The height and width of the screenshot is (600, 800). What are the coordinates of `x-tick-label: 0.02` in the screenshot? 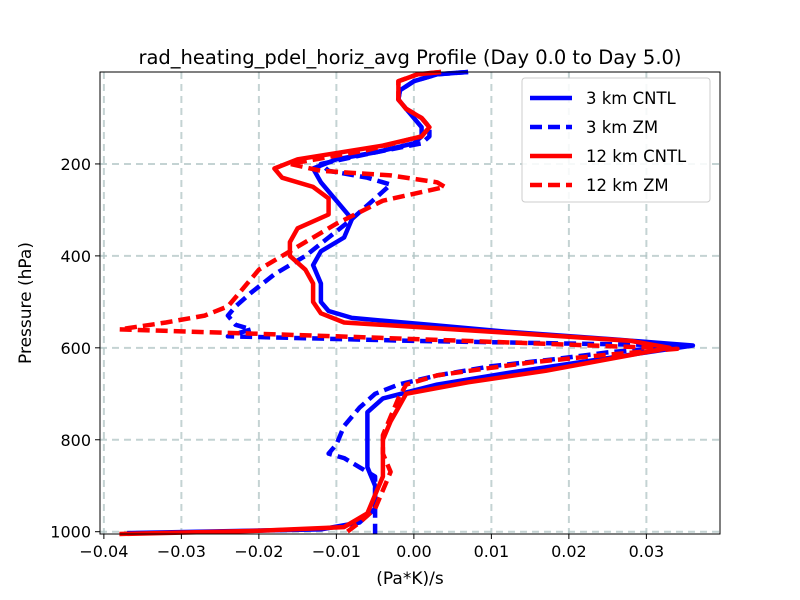 It's located at (569, 551).